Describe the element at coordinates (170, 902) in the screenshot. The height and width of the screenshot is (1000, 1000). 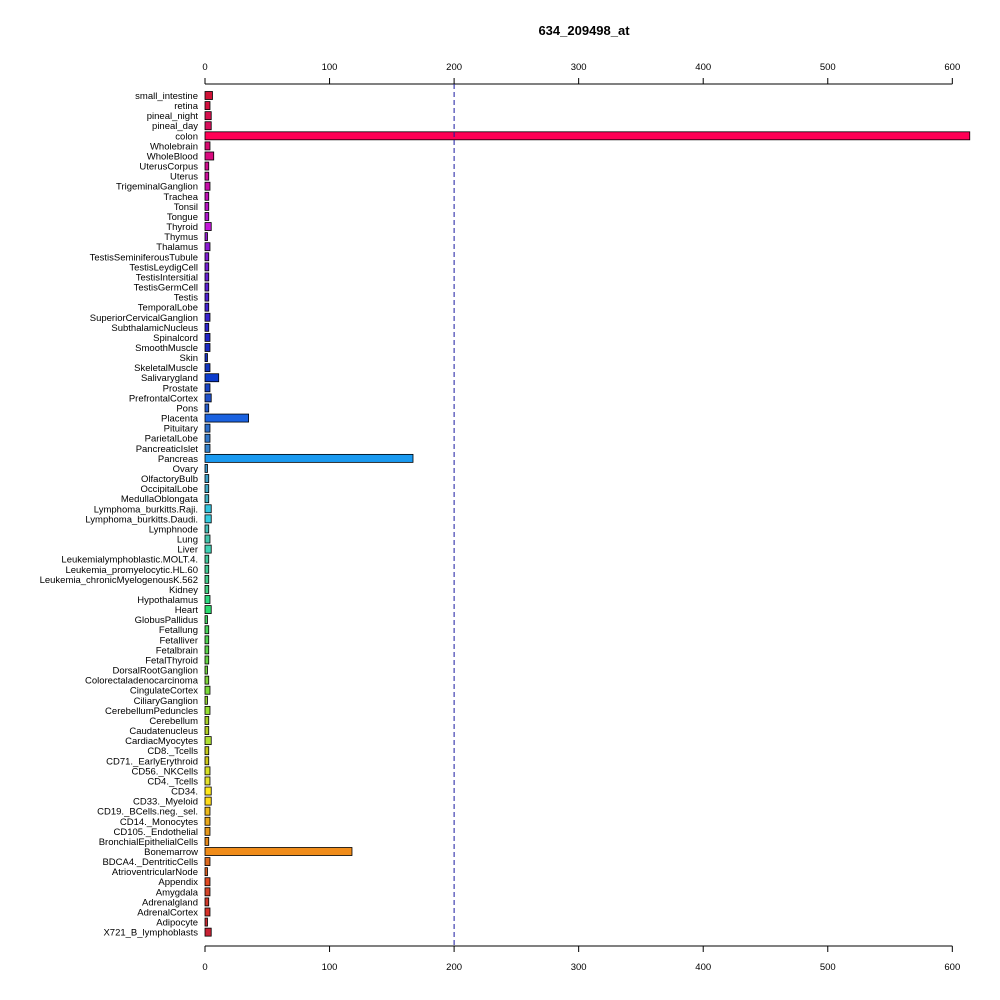
I see `category-label: Adrenalgland` at that location.